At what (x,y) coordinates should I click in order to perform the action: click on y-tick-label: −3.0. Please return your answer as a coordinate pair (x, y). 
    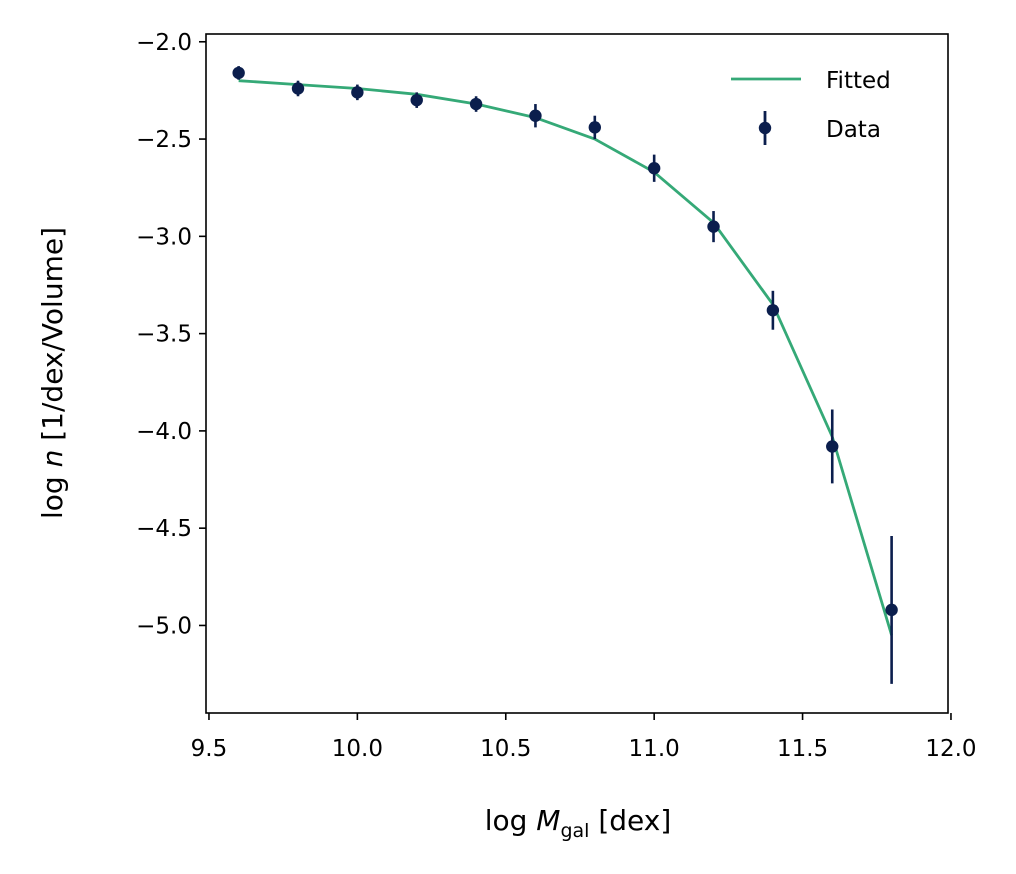
    Looking at the image, I should click on (164, 237).